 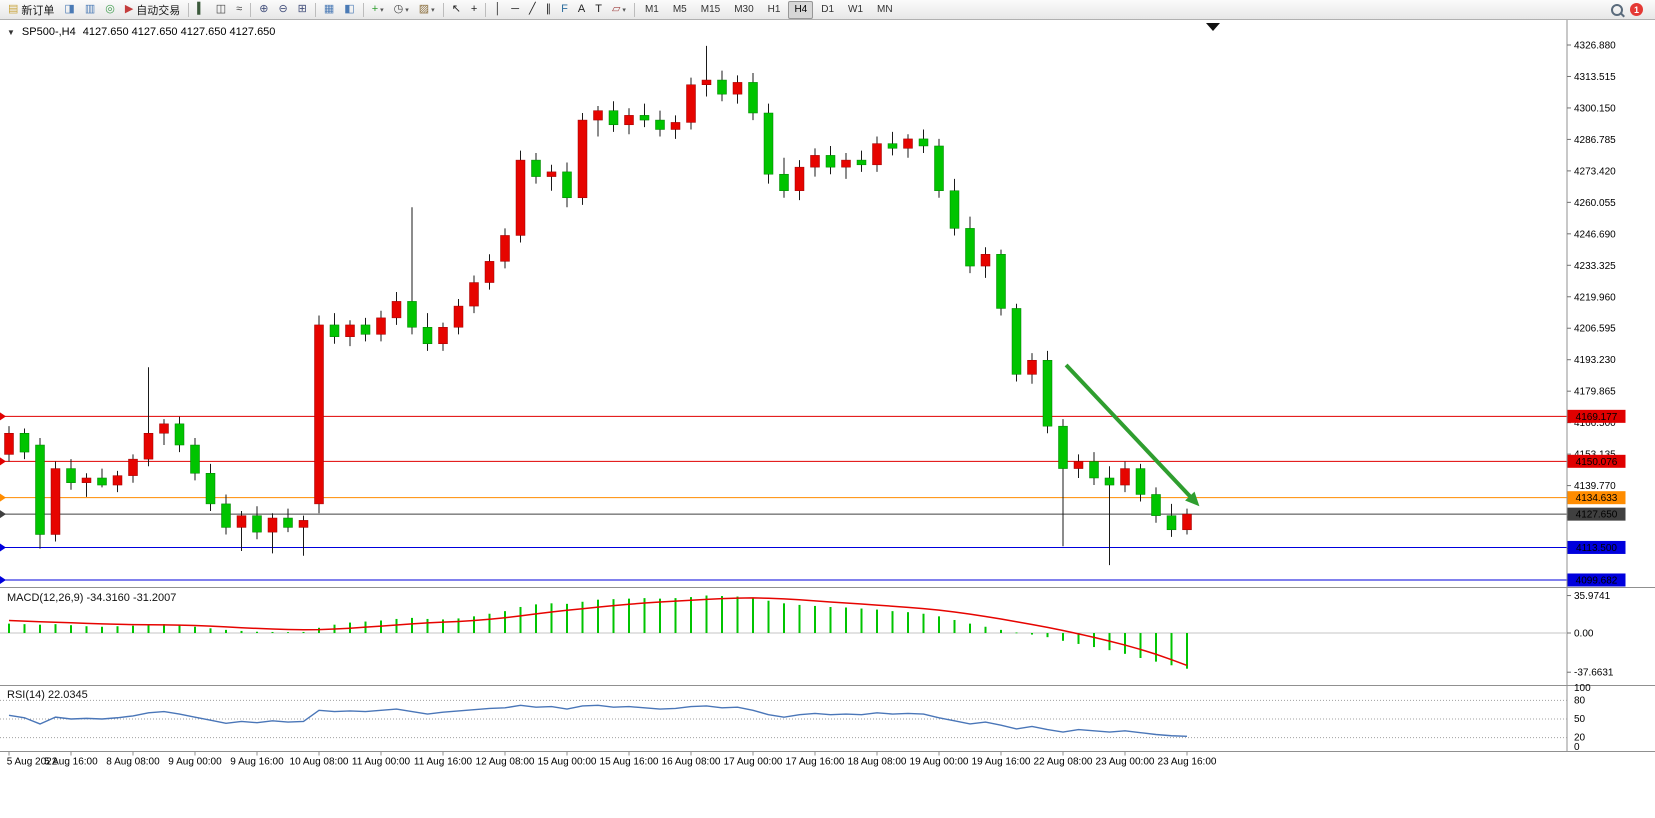 I want to click on equidistant-channel-icon-glyph: ∥, so click(x=548, y=9).